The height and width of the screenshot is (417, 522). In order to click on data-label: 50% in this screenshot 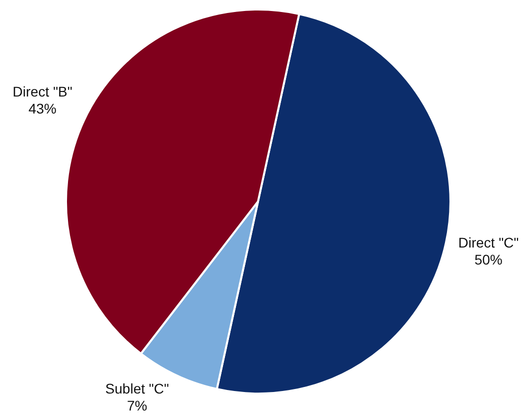, I will do `click(488, 260)`.